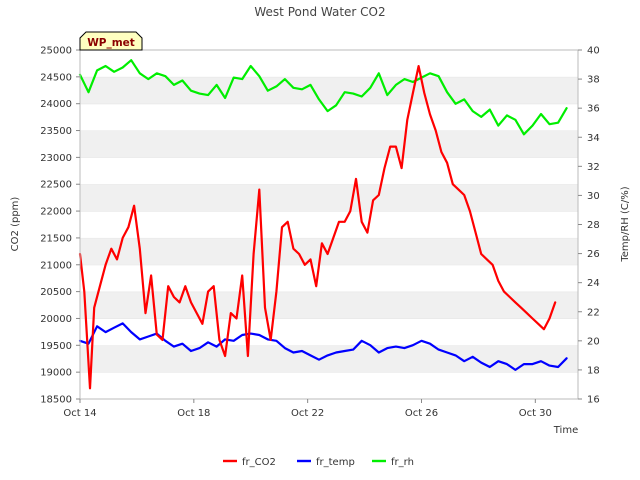 Image resolution: width=640 pixels, height=480 pixels. Describe the element at coordinates (56, 292) in the screenshot. I see `y-tick-label: 20500` at that location.